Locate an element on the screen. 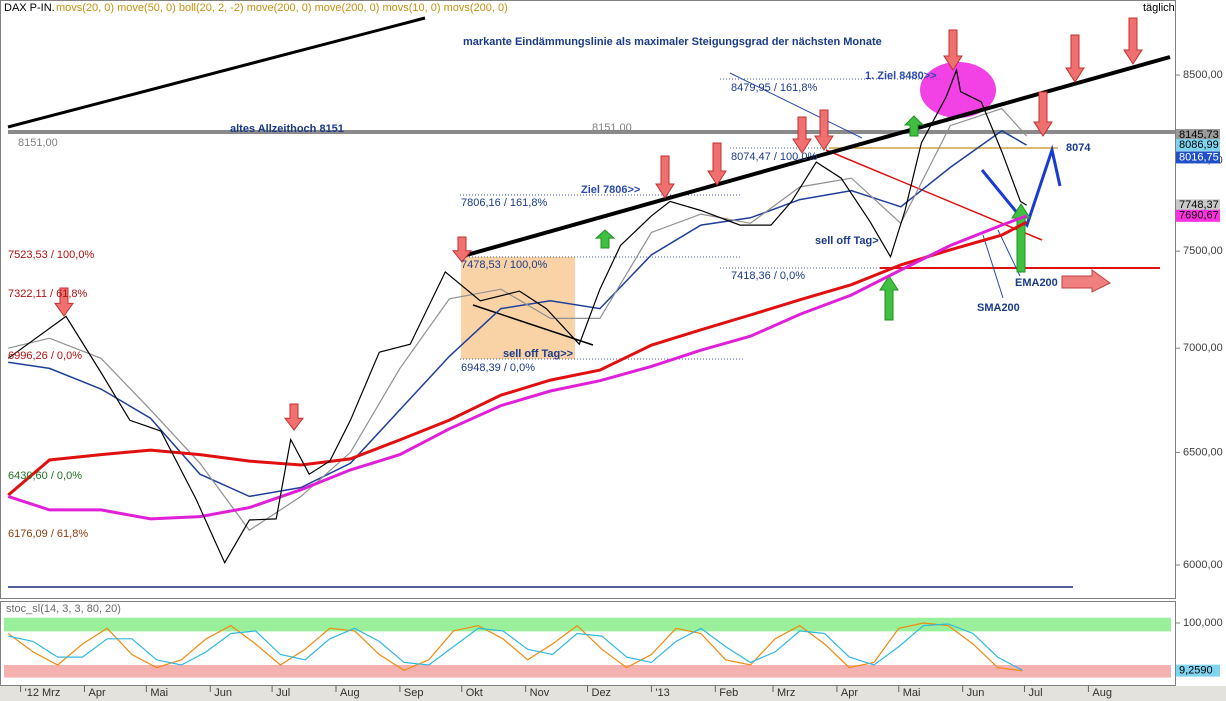  annotation: 6176,09 / 61,8% is located at coordinates (48, 534).